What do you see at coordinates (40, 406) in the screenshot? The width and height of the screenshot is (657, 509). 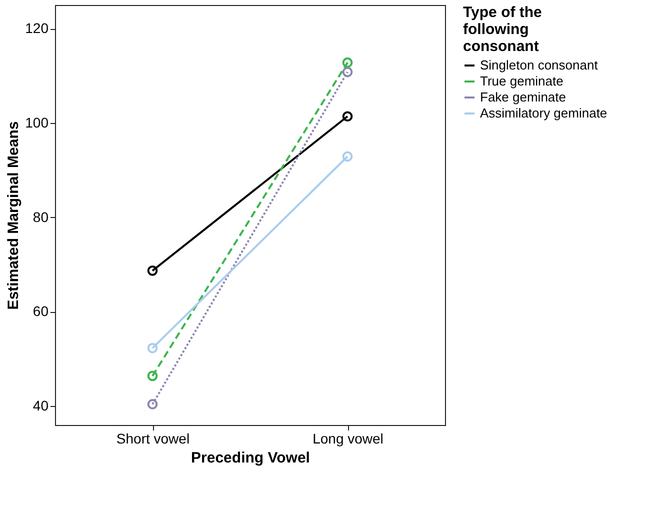 I see `y-tick-label: 40` at bounding box center [40, 406].